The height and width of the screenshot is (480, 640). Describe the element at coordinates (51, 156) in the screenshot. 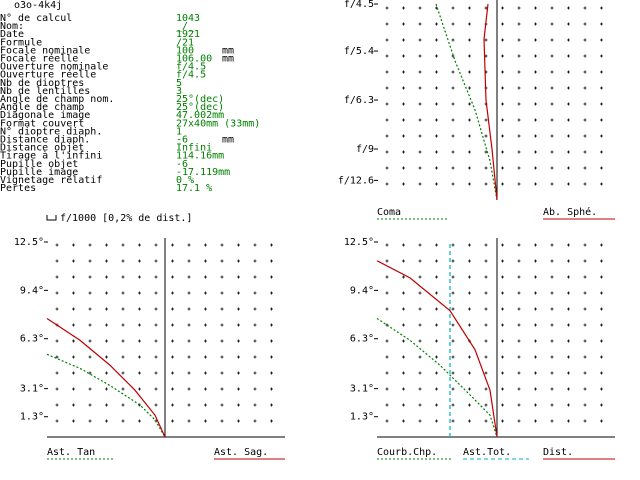

I see `param-label: Tirage à l'infini` at that location.